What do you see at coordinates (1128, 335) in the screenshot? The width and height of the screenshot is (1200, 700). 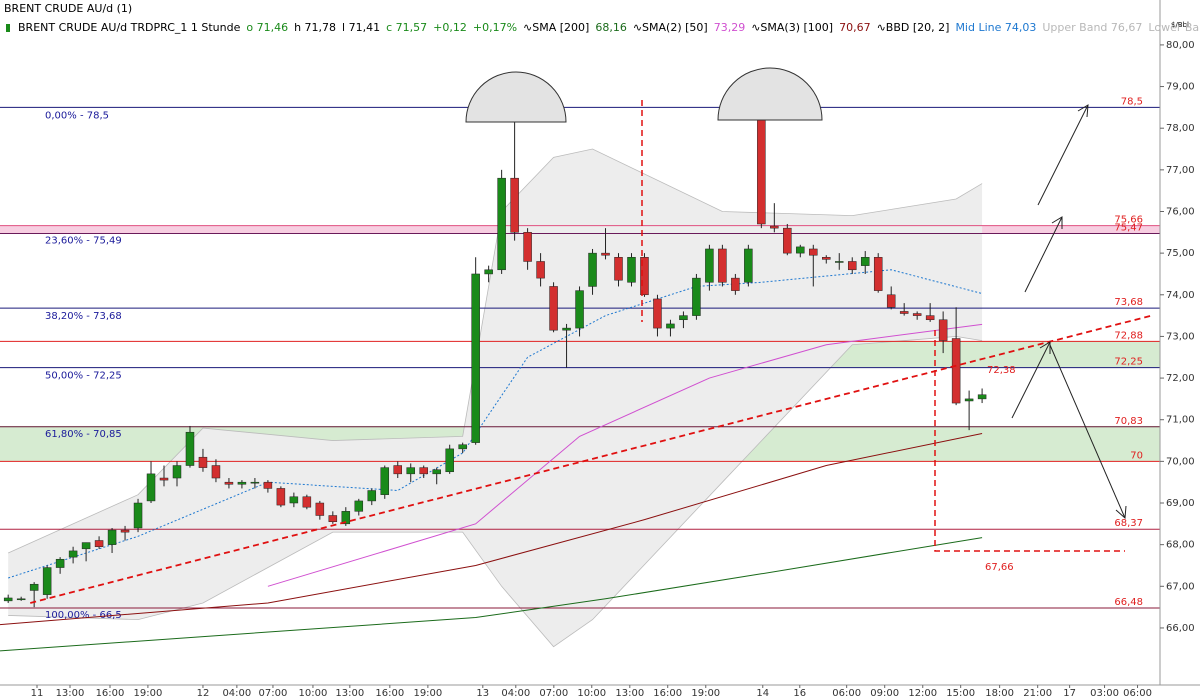 I see `level-label: 72,88` at bounding box center [1128, 335].